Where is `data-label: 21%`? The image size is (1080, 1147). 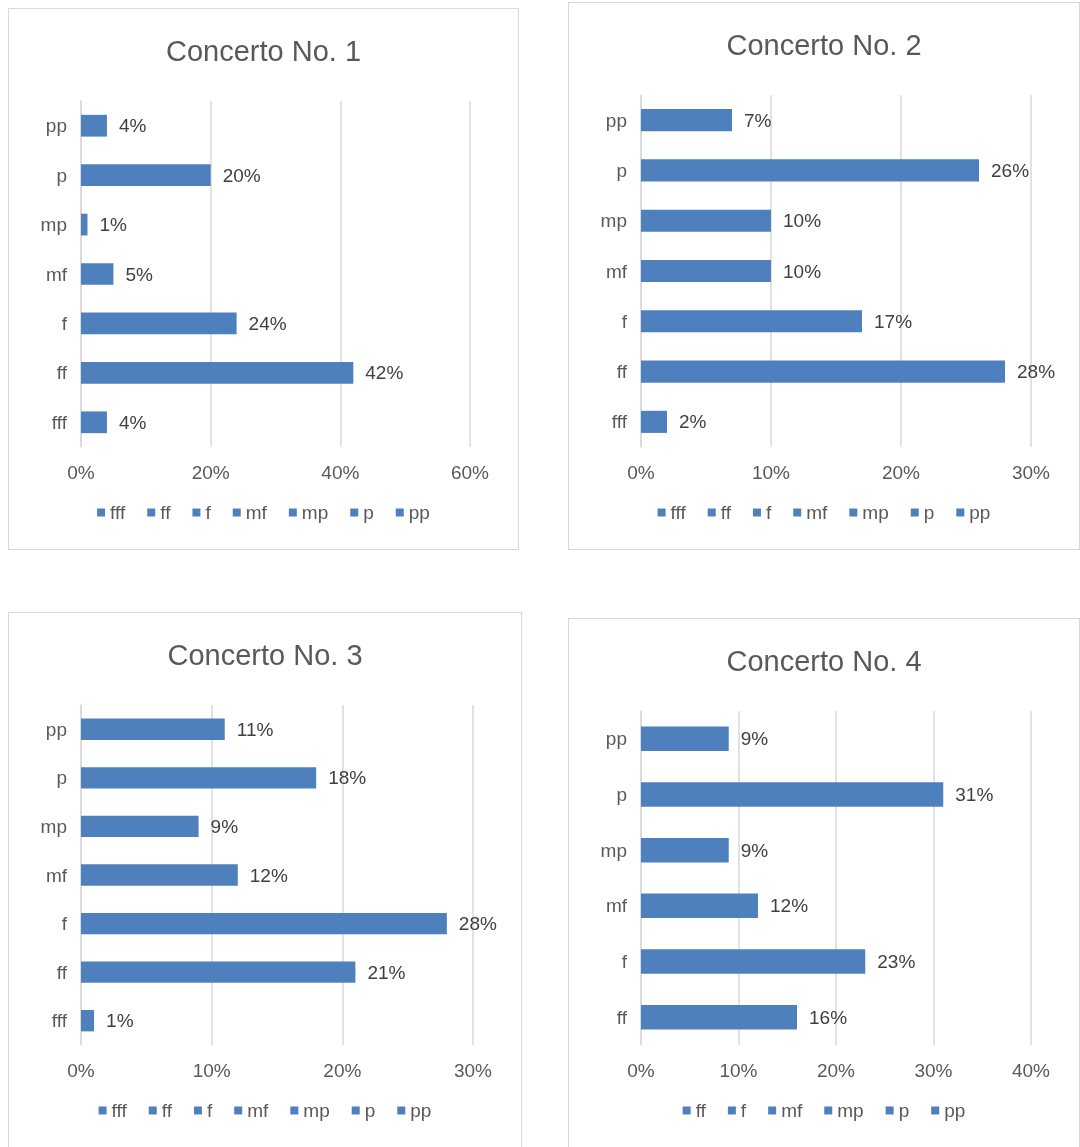 data-label: 21% is located at coordinates (386, 972).